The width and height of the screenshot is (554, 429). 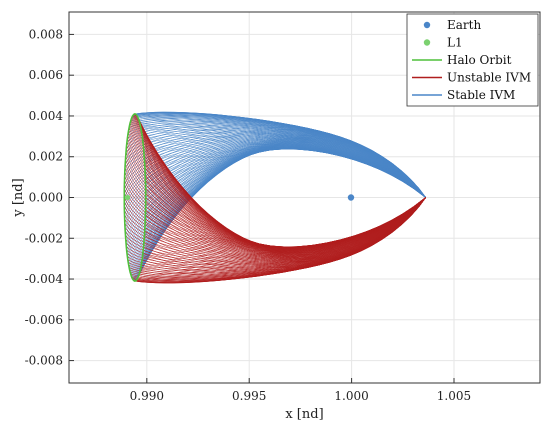 What do you see at coordinates (46, 116) in the screenshot?
I see `y-tick-label: 0.004` at bounding box center [46, 116].